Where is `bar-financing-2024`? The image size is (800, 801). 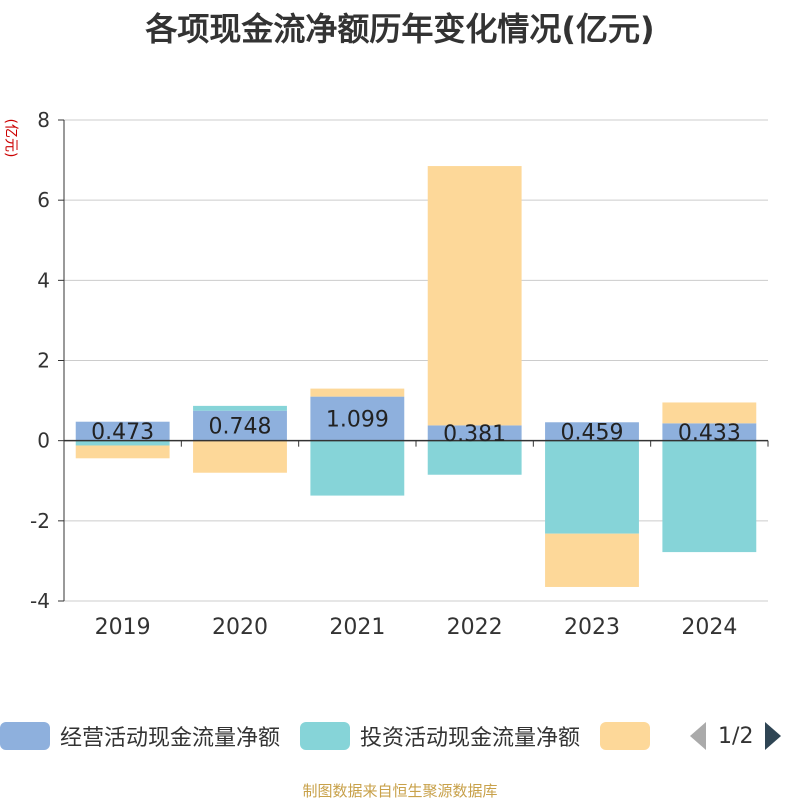
bar-financing-2024 is located at coordinates (709, 413).